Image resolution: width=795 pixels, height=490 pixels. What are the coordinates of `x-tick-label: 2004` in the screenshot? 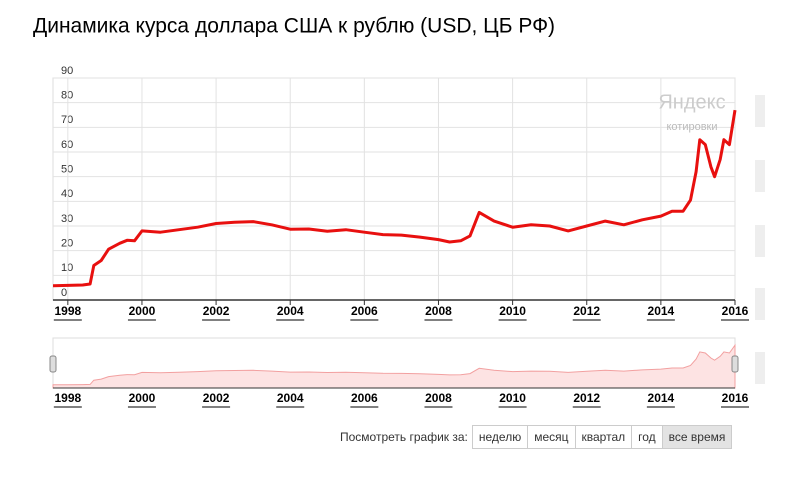 It's located at (290, 311).